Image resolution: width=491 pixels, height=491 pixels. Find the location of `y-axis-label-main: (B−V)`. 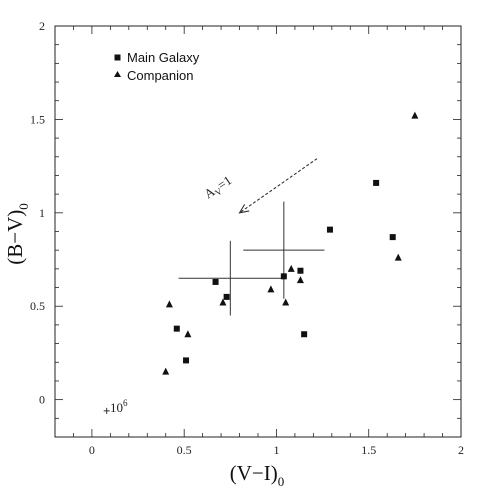

y-axis-label-main: (B−V) is located at coordinates (15, 237).